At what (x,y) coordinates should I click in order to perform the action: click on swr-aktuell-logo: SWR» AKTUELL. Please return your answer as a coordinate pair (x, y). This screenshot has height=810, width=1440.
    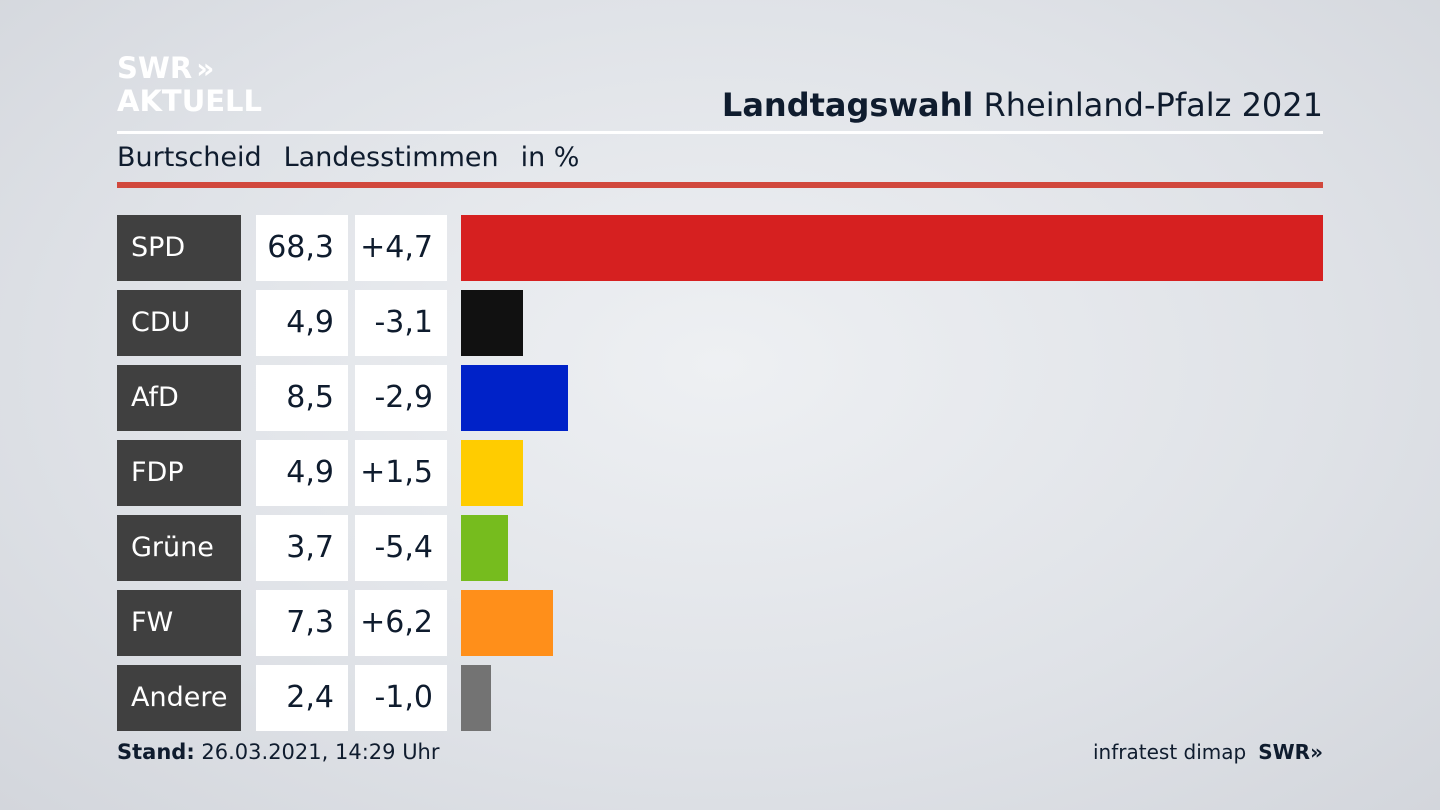
    Looking at the image, I should click on (189, 85).